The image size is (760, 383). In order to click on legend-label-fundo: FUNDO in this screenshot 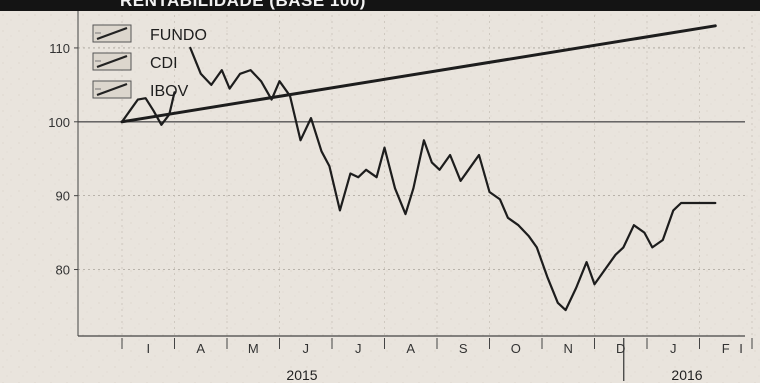, I will do `click(178, 35)`.